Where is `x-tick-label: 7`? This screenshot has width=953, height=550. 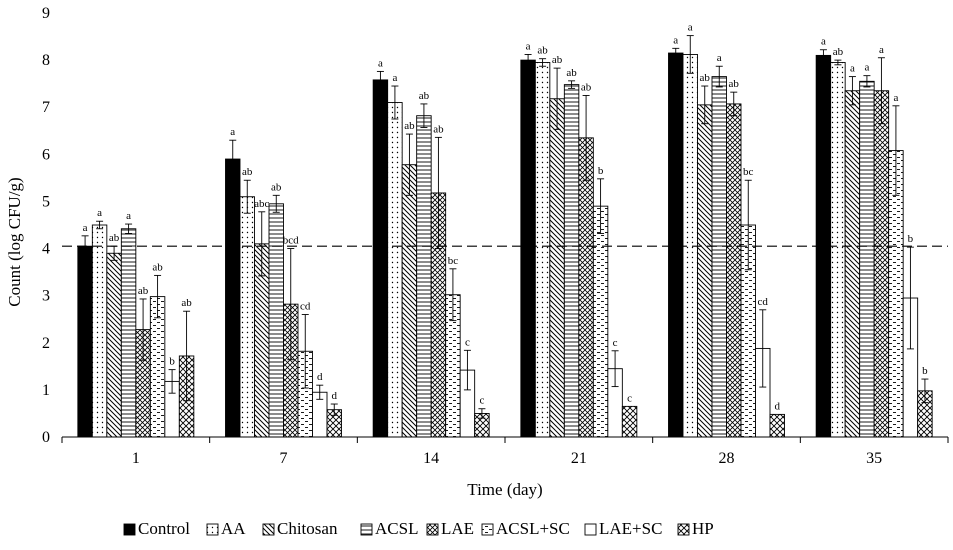
x-tick-label: 7 is located at coordinates (284, 458).